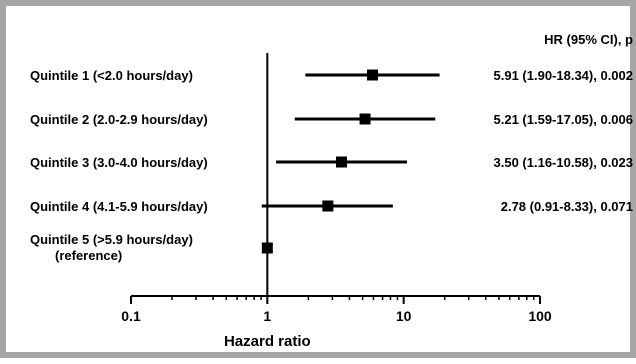  Describe the element at coordinates (119, 206) in the screenshot. I see `row-label: Quintile 4 (4.1-5.9 hours/day)` at that location.